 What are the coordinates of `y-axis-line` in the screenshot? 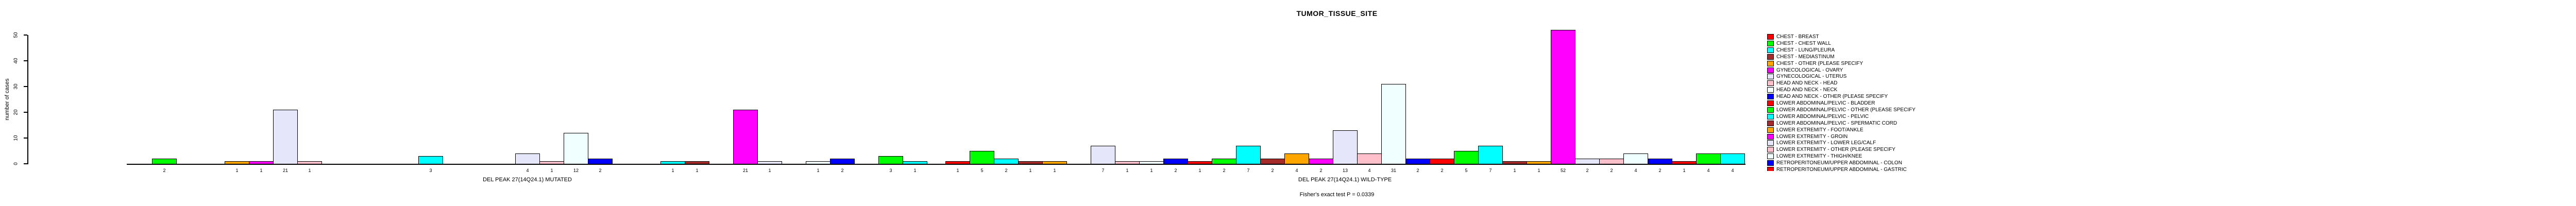 It's located at (27, 100).